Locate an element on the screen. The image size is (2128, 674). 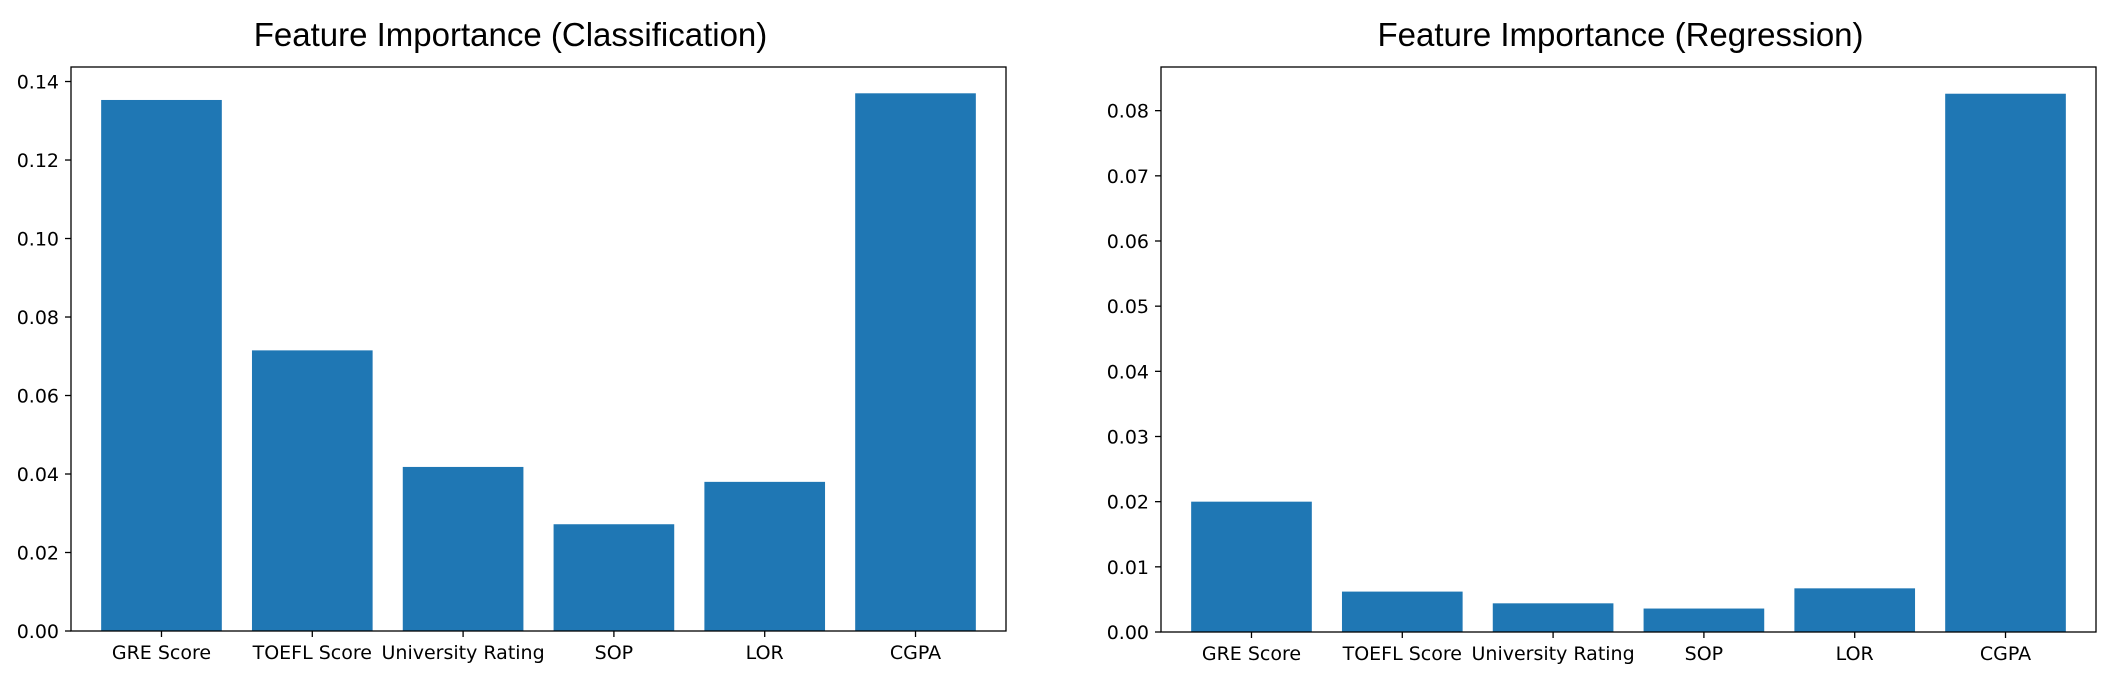
y-tick-label: 0.03 is located at coordinates (1128, 437).